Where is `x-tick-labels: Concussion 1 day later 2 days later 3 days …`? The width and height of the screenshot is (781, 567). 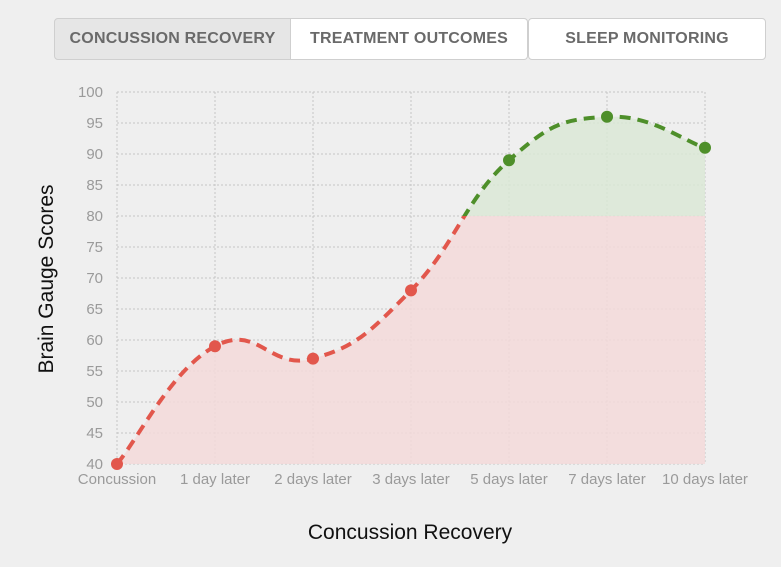
x-tick-labels: Concussion 1 day later 2 days later 3 days … is located at coordinates (413, 479).